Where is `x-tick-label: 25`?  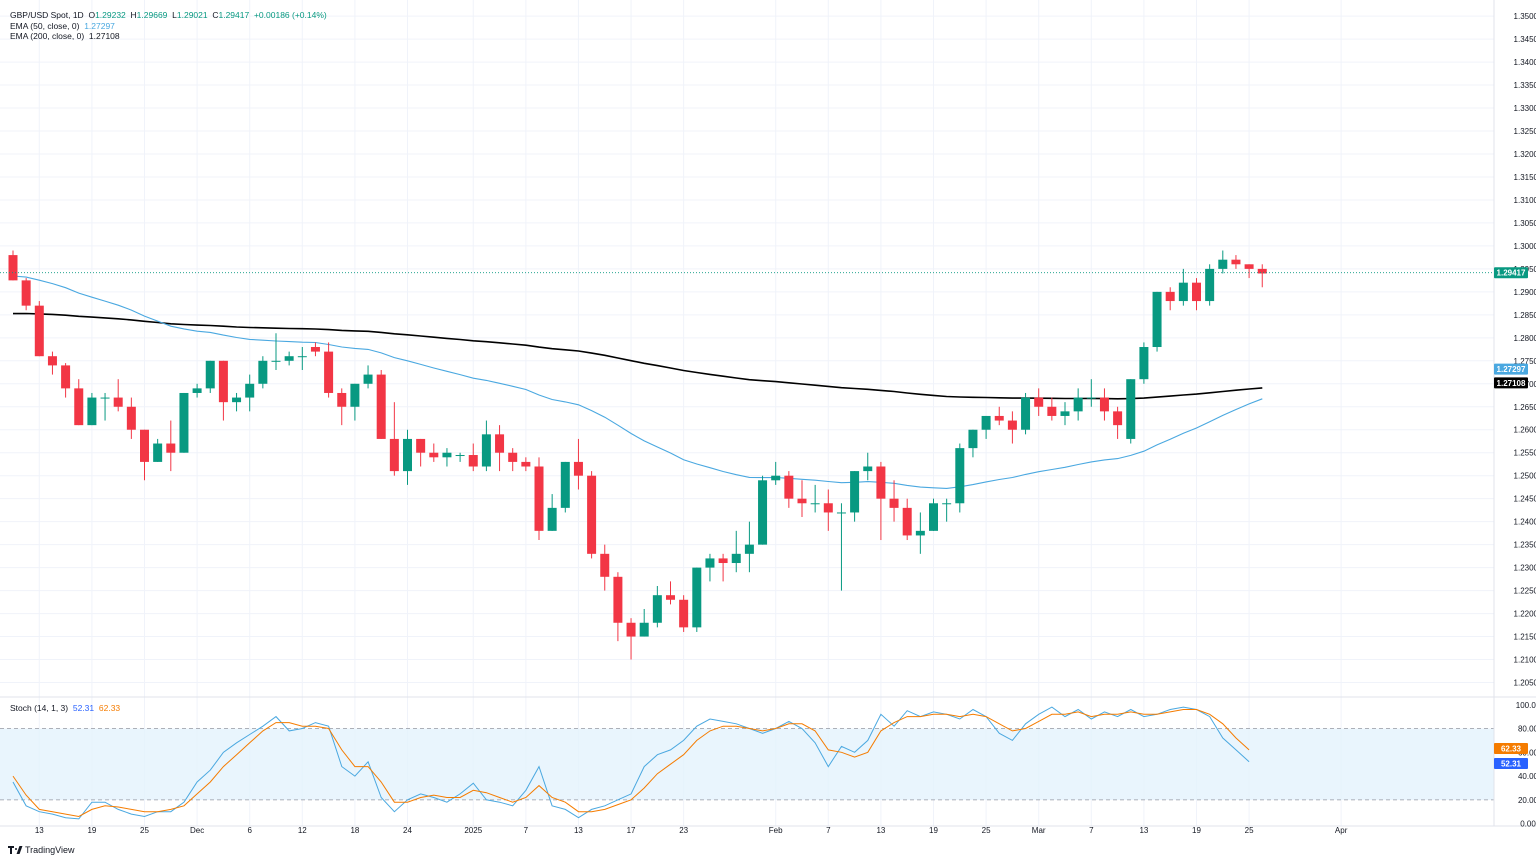
x-tick-label: 25 is located at coordinates (144, 830).